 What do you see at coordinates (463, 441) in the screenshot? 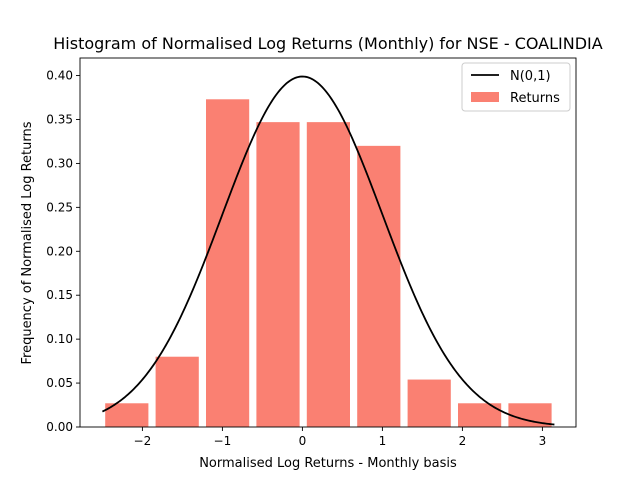
I see `x-tick-label: 2` at bounding box center [463, 441].